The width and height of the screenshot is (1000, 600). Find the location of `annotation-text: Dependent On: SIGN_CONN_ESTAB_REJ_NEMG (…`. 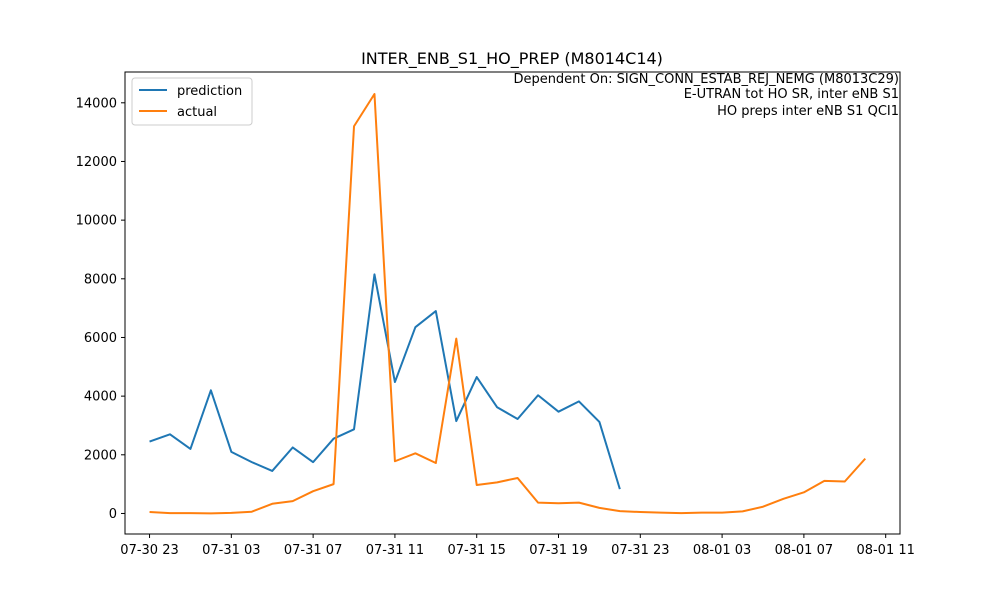

annotation-text: Dependent On: SIGN_CONN_ESTAB_REJ_NEMG (… is located at coordinates (706, 95).